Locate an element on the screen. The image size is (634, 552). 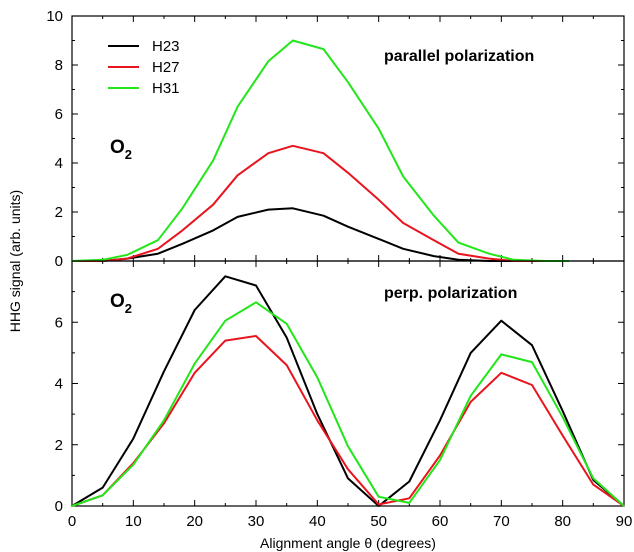
panel-bottom-annotation: perp. polarization is located at coordinates (450, 293).